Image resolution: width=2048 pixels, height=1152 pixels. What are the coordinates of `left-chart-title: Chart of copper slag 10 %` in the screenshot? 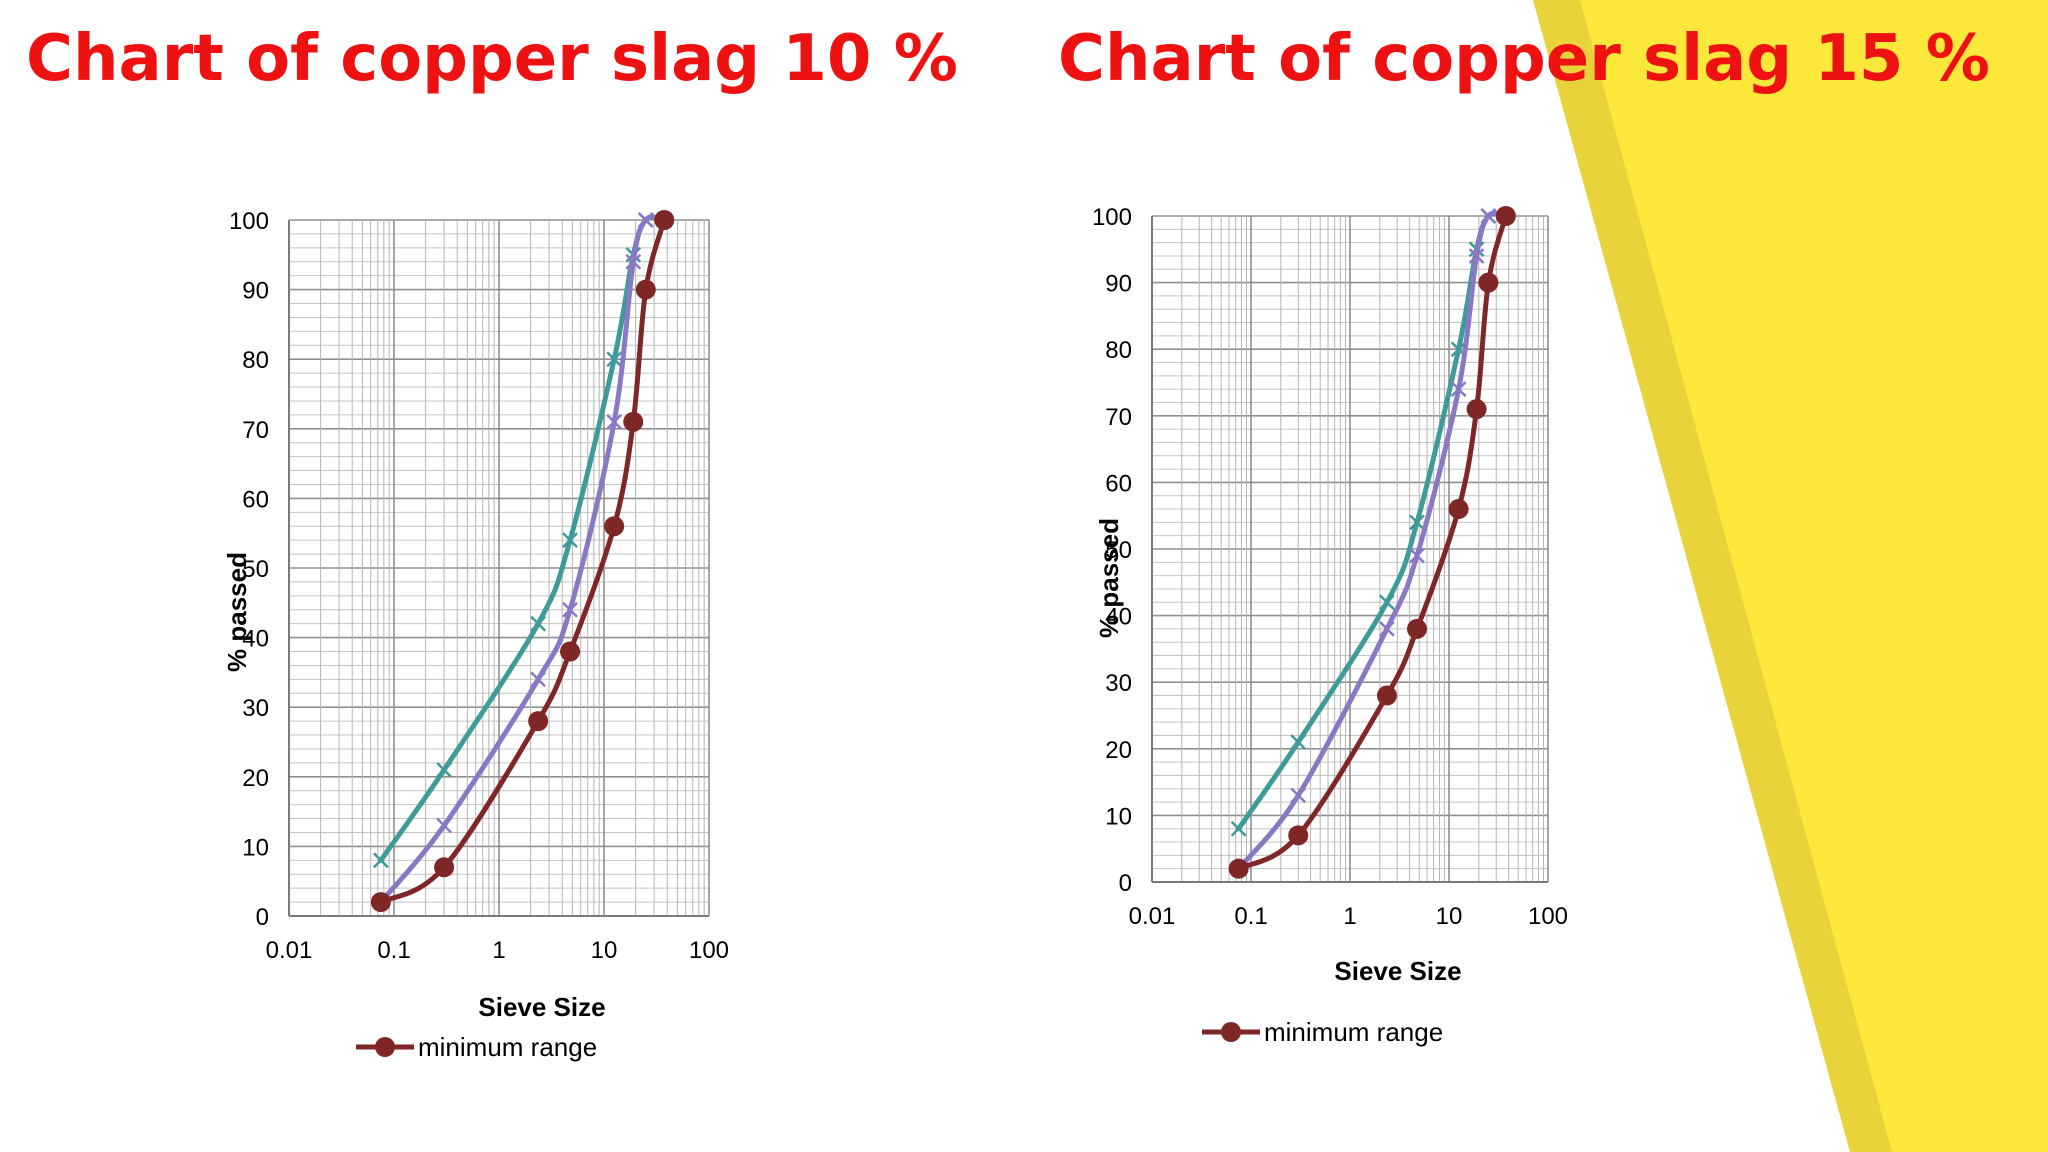 It's located at (492, 59).